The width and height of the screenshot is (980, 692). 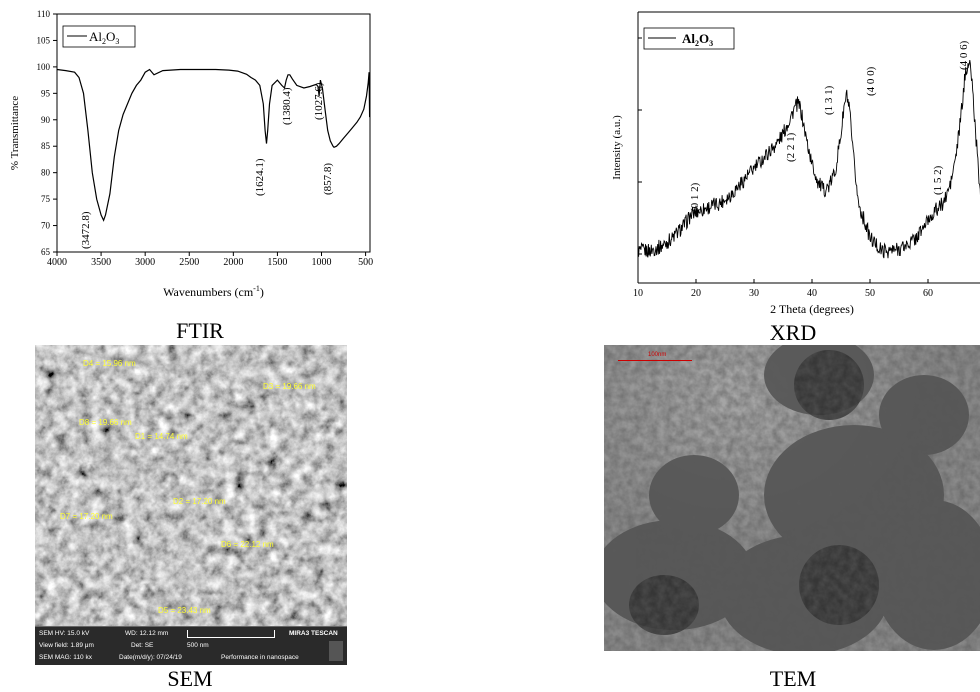 I want to click on xrd-hkl-annotation: (1 5 2), so click(x=938, y=180).